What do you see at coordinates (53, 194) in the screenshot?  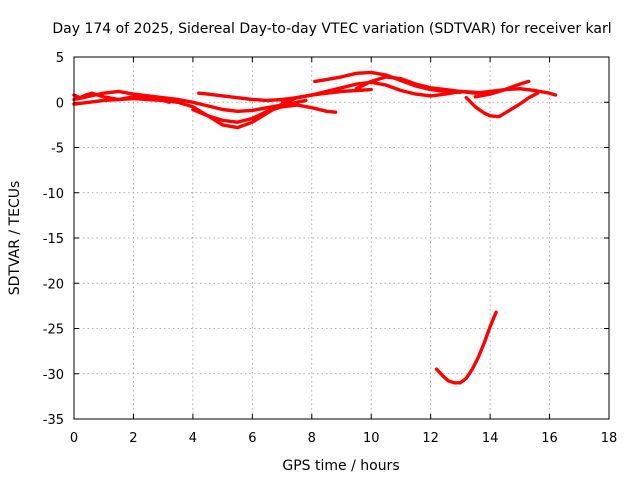 I see `y-tick-label: -10` at bounding box center [53, 194].